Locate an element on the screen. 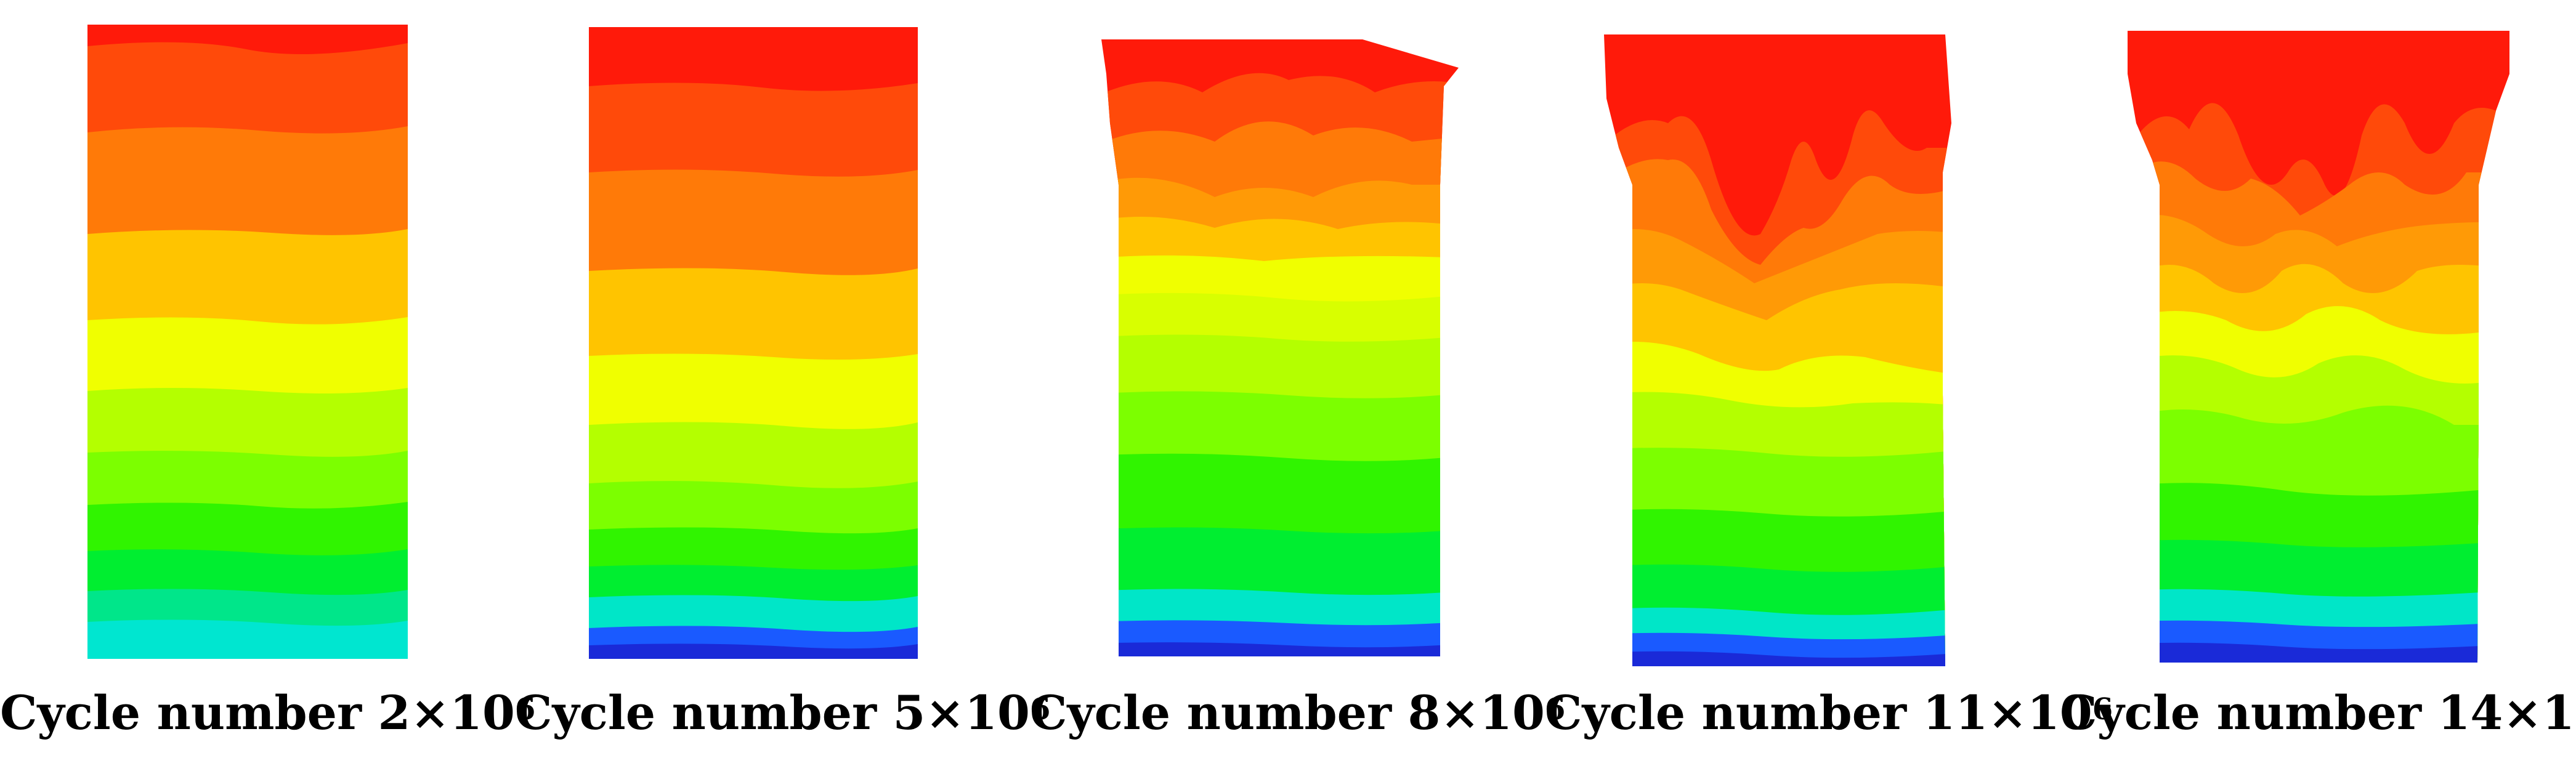 Image resolution: width=2576 pixels, height=758 pixels. panel-caption: Cycle number 8×106 is located at coordinates (1298, 713).